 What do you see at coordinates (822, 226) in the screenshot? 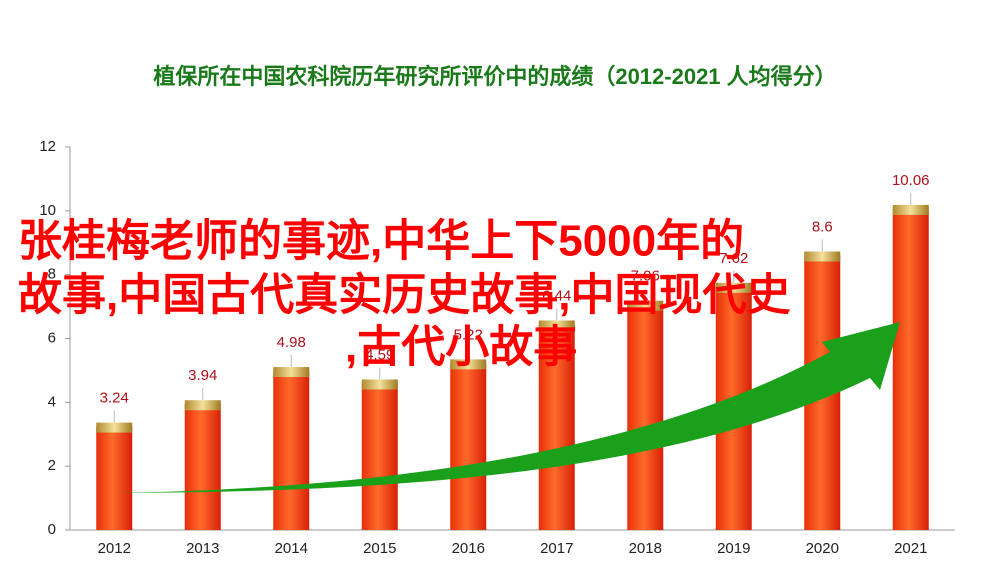
I see `value-label: 8.6` at bounding box center [822, 226].